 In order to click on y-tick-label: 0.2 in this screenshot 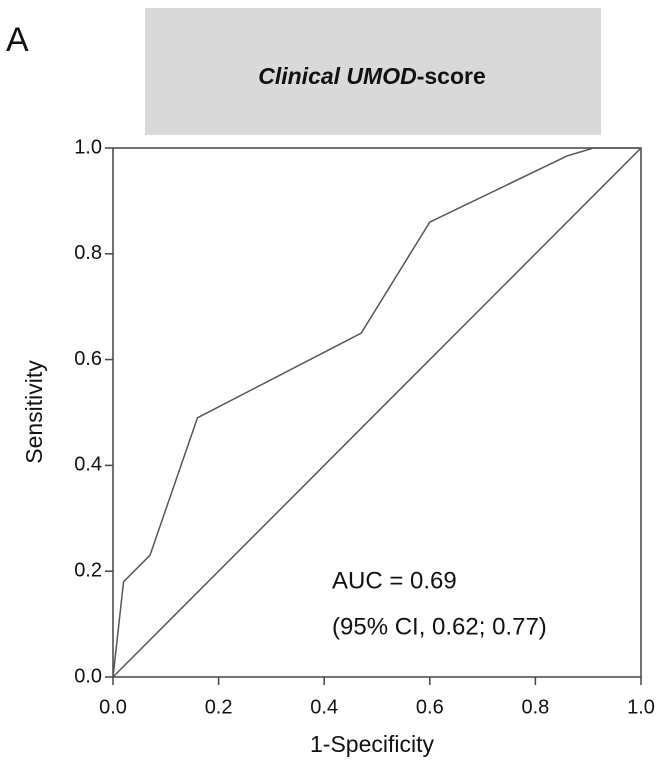, I will do `click(88, 570)`.